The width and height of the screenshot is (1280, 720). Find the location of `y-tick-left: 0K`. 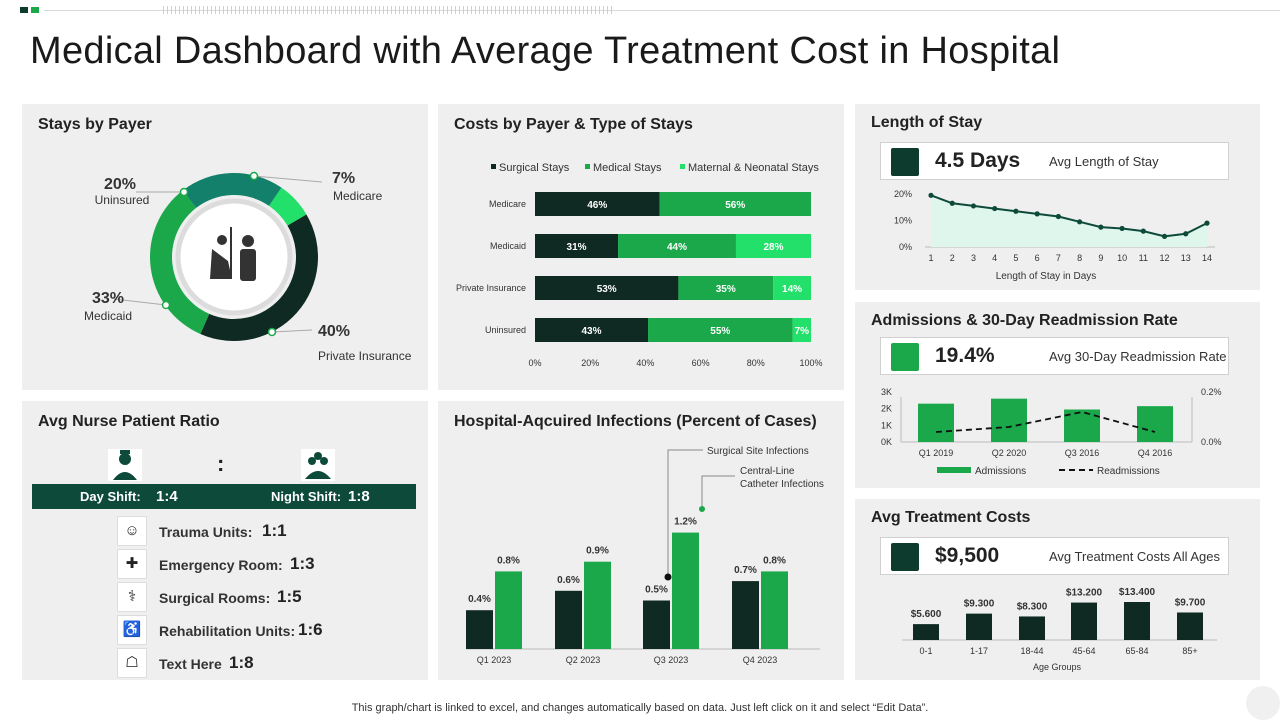

y-tick-left: 0K is located at coordinates (886, 442).